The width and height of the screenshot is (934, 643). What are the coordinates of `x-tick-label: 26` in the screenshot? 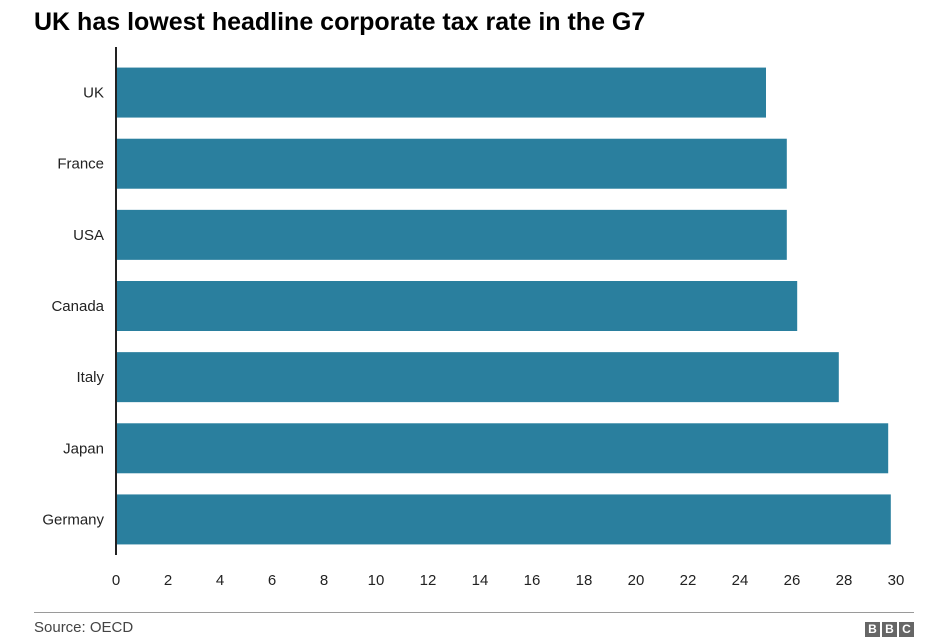 It's located at (792, 580).